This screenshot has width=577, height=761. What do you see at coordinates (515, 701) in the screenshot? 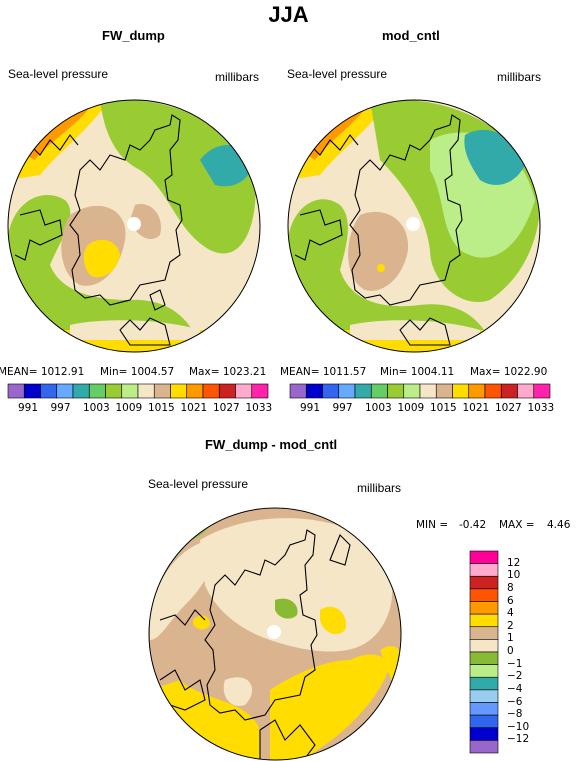
I see `colorbar-tick-label: −6` at bounding box center [515, 701].